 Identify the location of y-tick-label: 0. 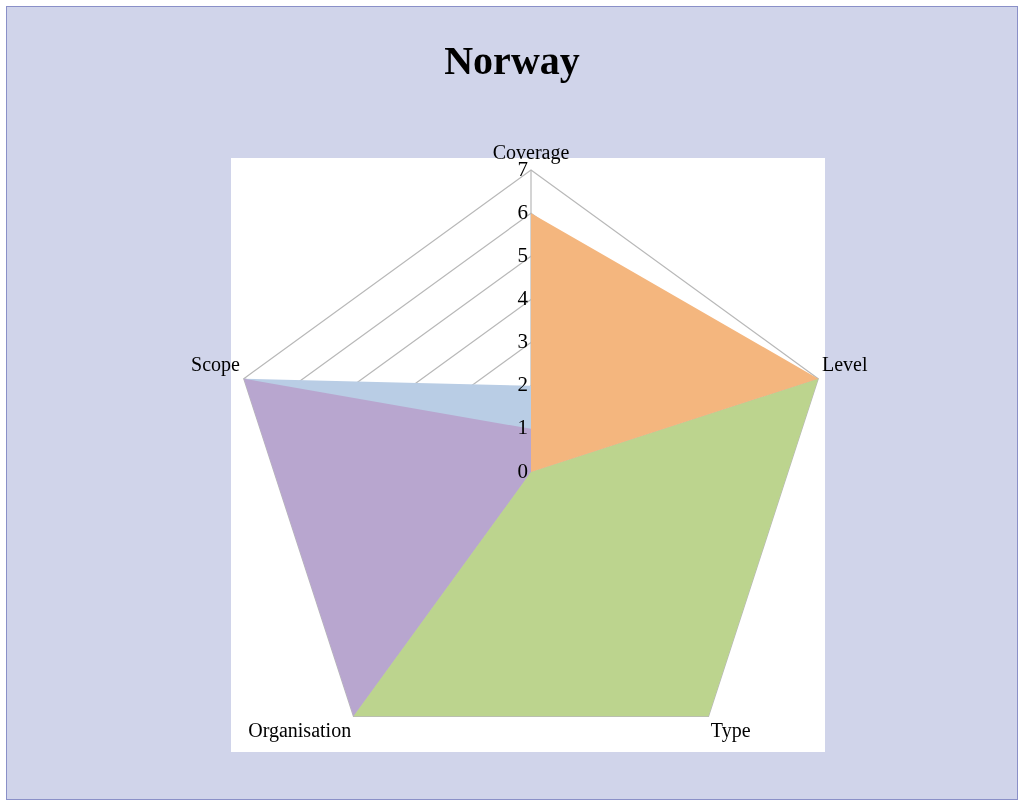
(522, 470).